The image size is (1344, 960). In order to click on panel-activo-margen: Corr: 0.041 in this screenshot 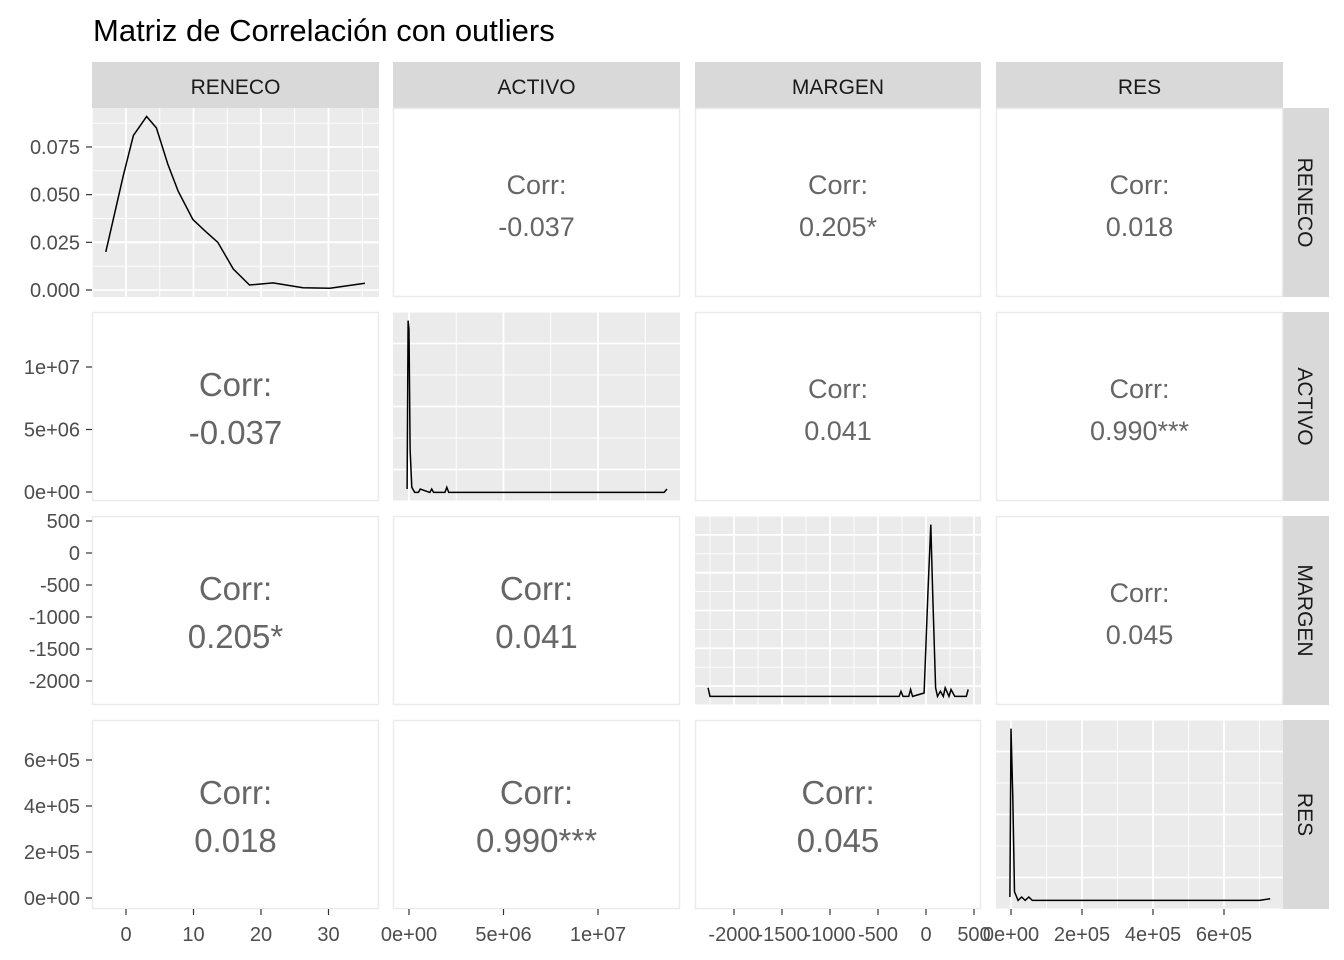, I will do `click(838, 406)`.